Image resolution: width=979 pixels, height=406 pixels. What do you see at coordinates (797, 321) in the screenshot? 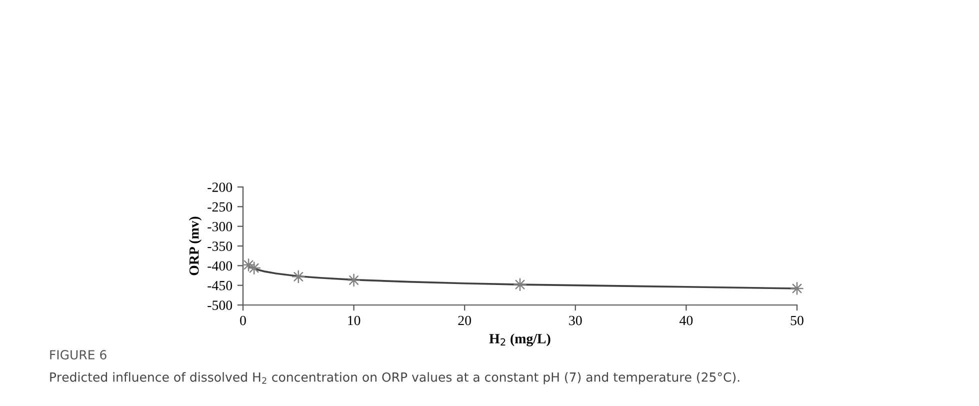
I see `x-tick-label: 50` at bounding box center [797, 321].